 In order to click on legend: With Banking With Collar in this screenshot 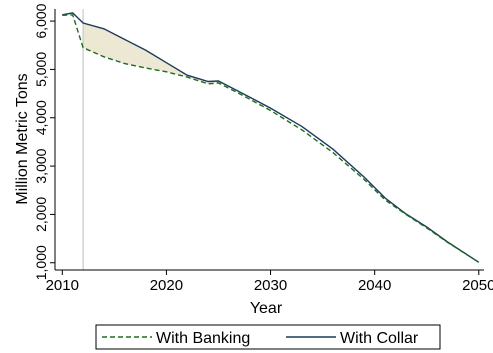, I will do `click(268, 337)`.